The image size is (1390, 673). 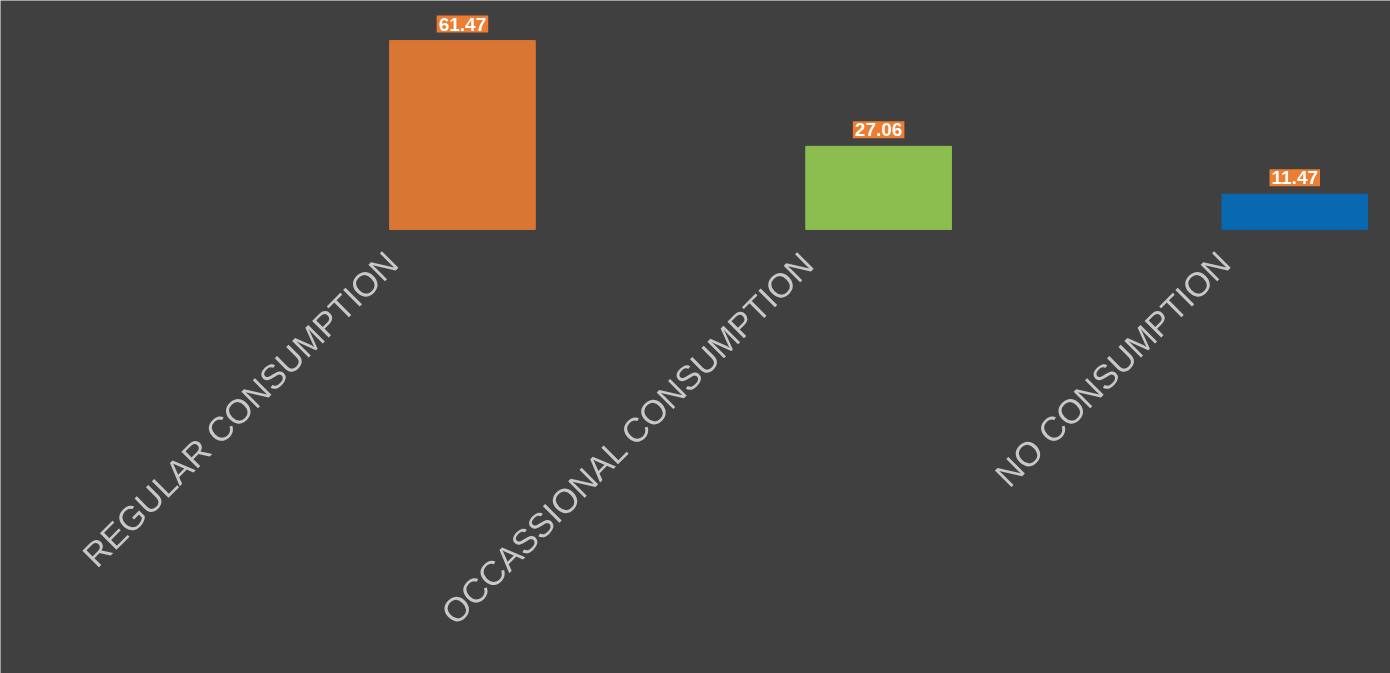 What do you see at coordinates (878, 130) in the screenshot?
I see `data-label: 27.06` at bounding box center [878, 130].